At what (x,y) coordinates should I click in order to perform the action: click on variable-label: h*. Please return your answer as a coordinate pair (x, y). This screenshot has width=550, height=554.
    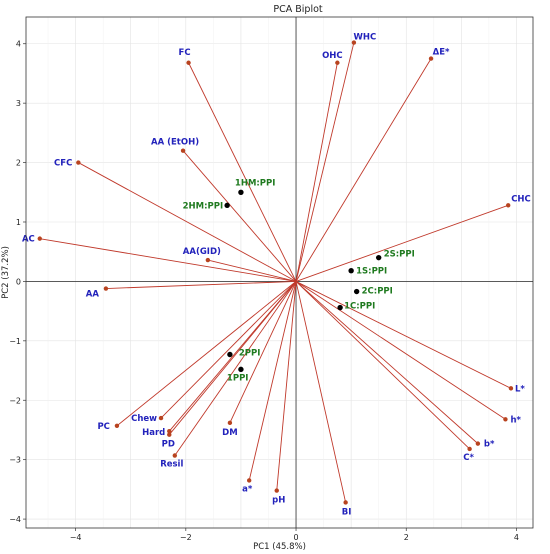
    Looking at the image, I should click on (515, 420).